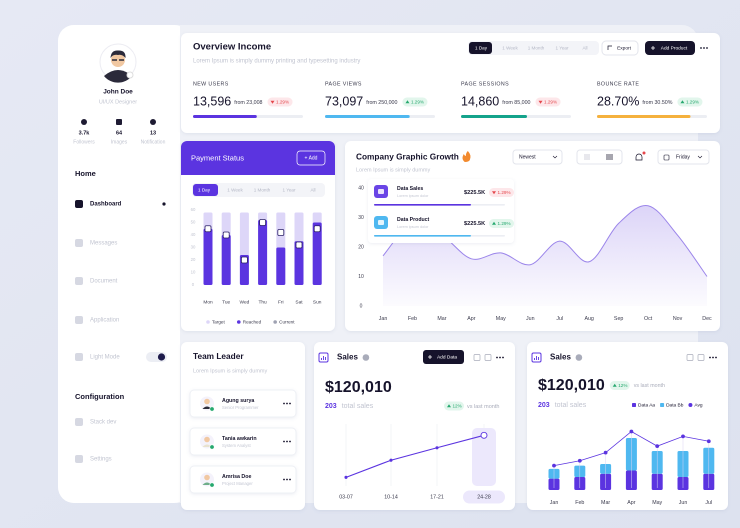  What do you see at coordinates (101, 460) in the screenshot?
I see `menu-item: Settings` at bounding box center [101, 460].